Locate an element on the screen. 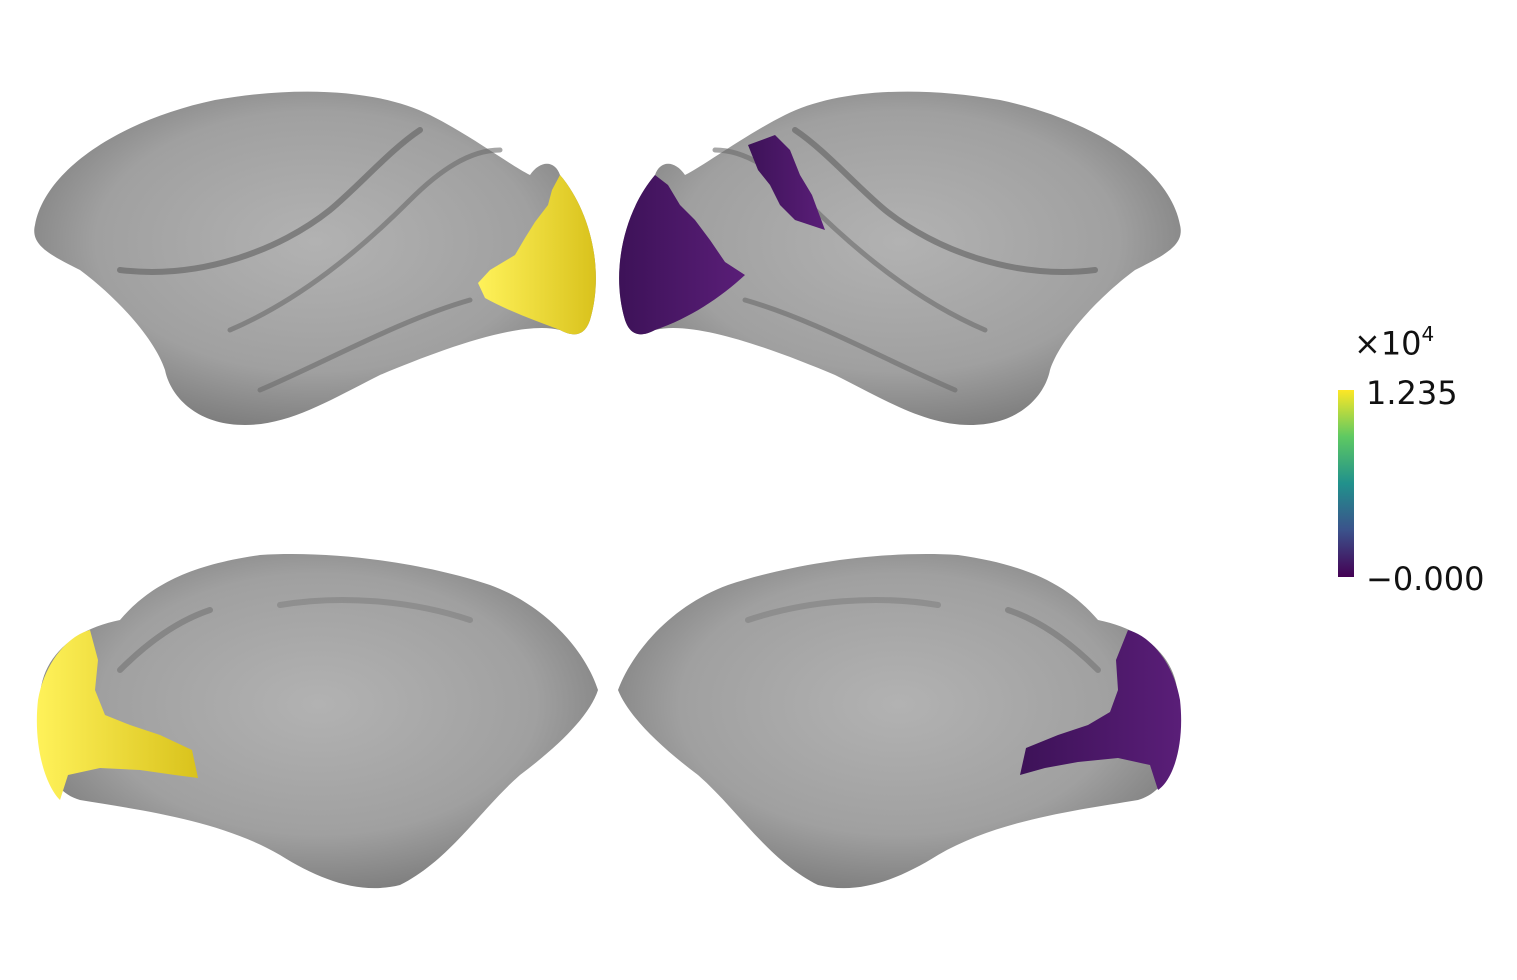 The image size is (1517, 980). colorbar is located at coordinates (1346, 483).